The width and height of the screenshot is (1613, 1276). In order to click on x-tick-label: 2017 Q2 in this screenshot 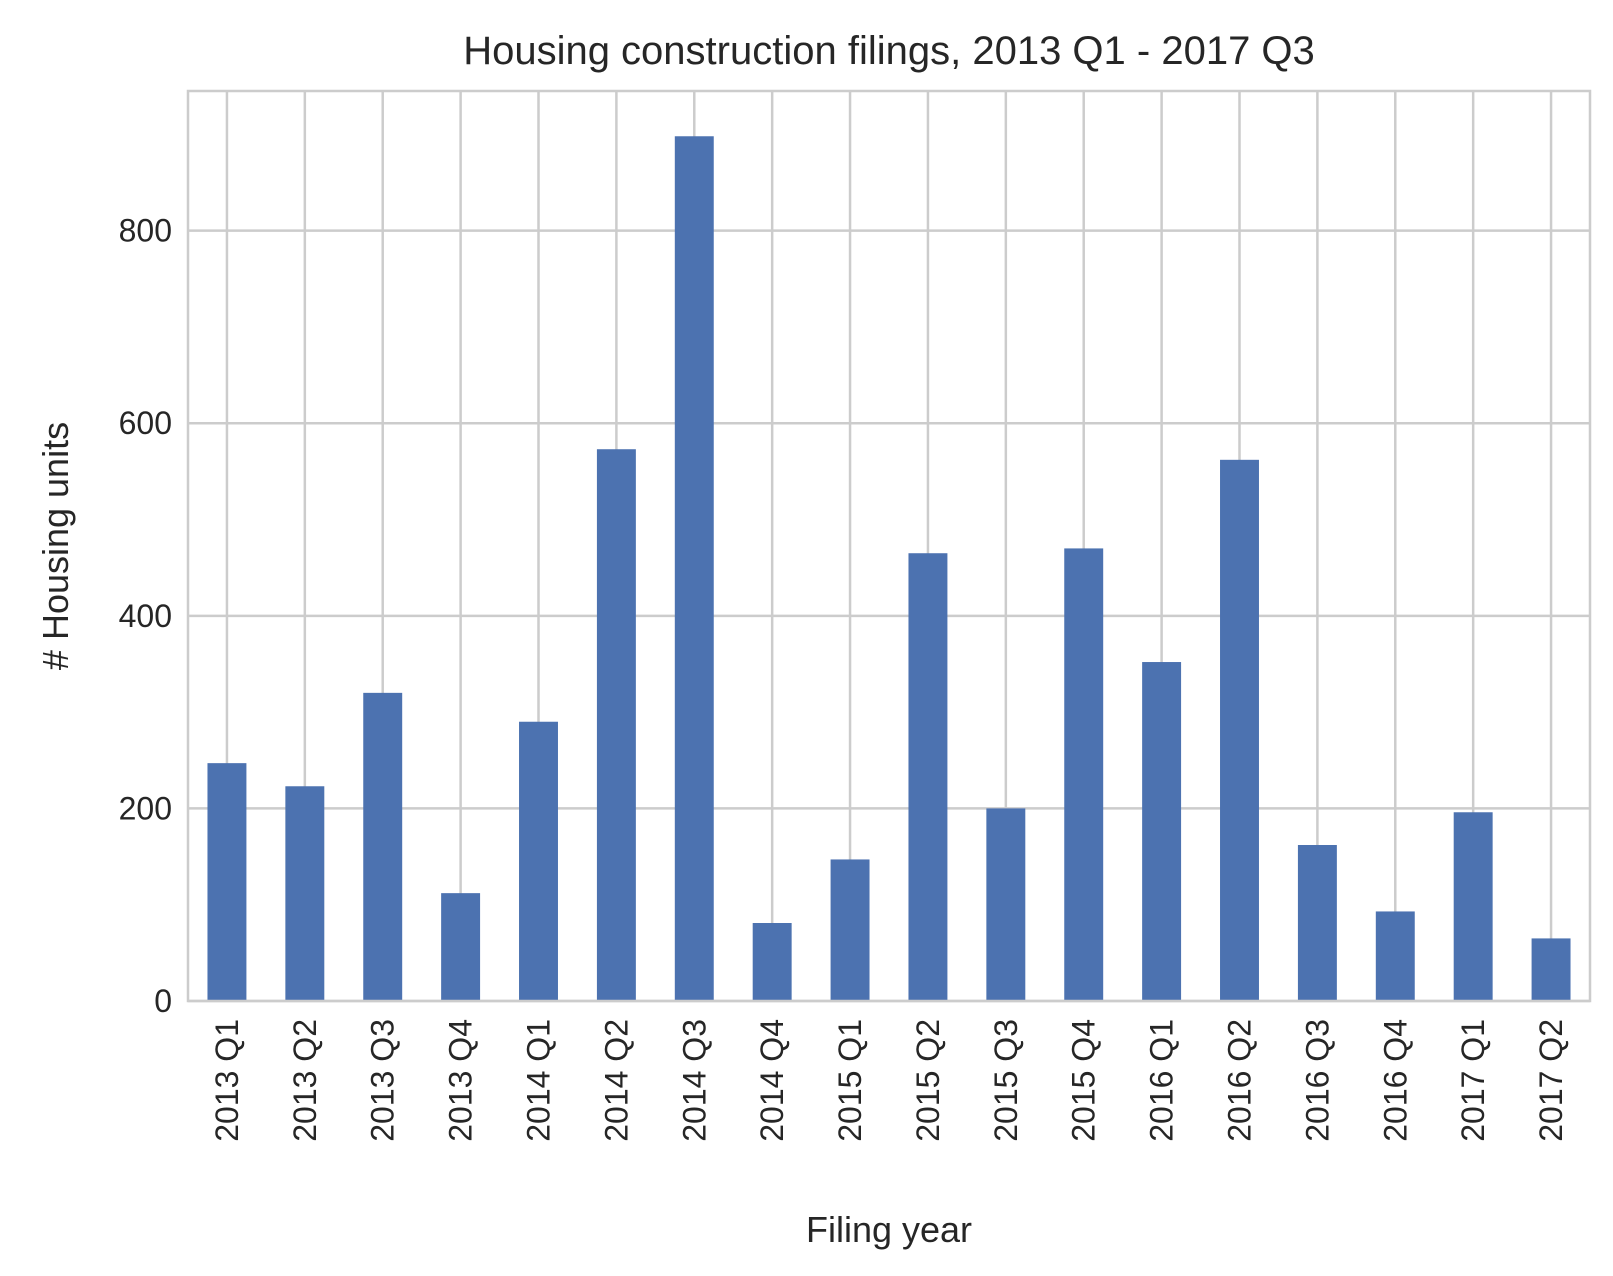, I will do `click(1551, 1080)`.